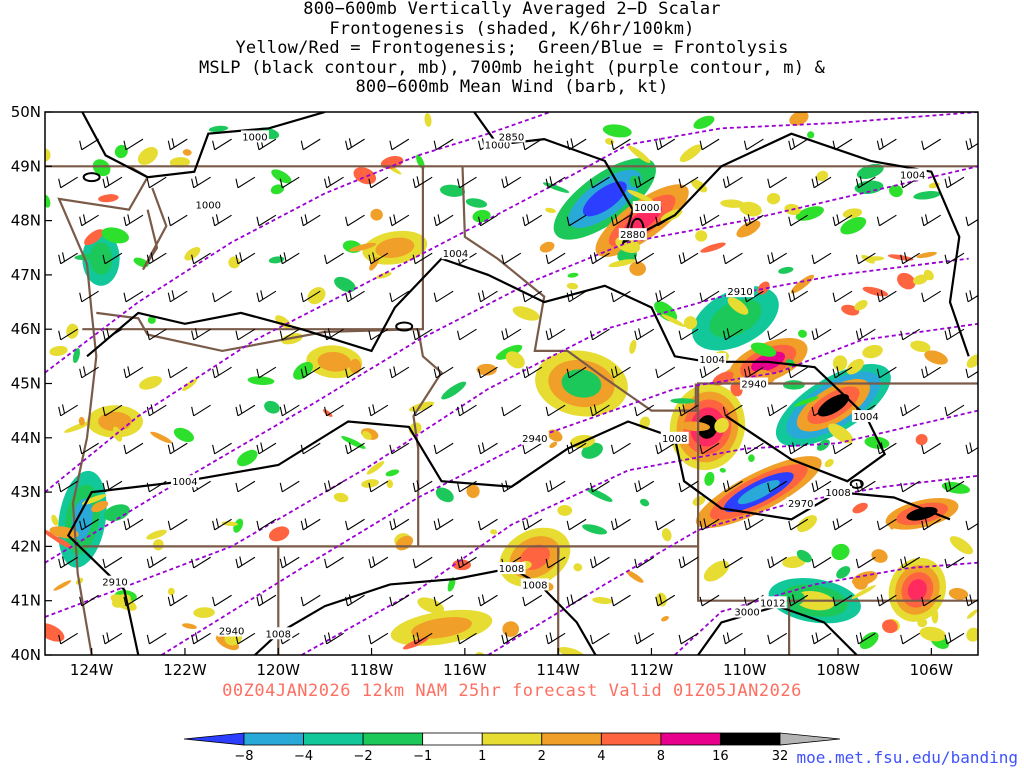  I want to click on colorbar-tick-label: 1, so click(482, 756).